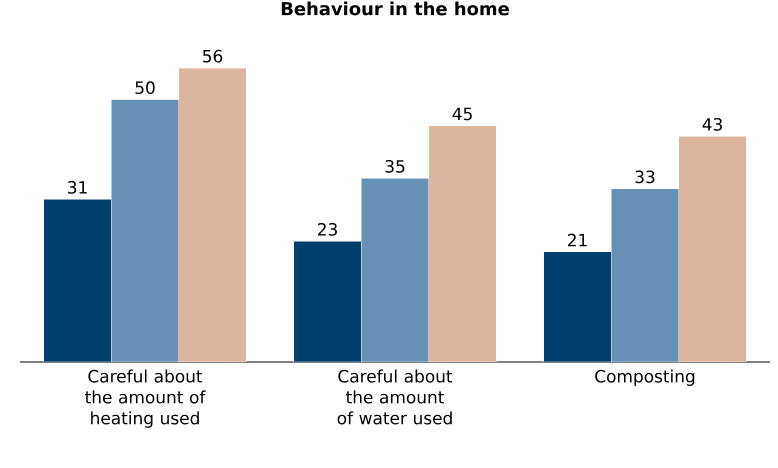  What do you see at coordinates (395, 397) in the screenshot?
I see `x-tick-label: Careful about the amount of water used` at bounding box center [395, 397].